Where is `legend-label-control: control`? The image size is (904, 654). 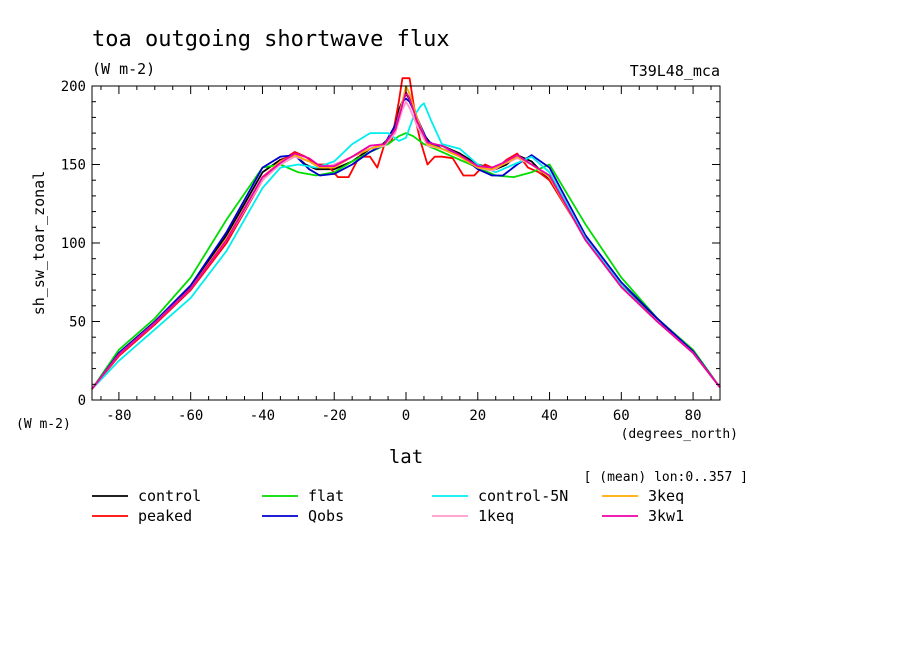 legend-label-control: control is located at coordinates (169, 496).